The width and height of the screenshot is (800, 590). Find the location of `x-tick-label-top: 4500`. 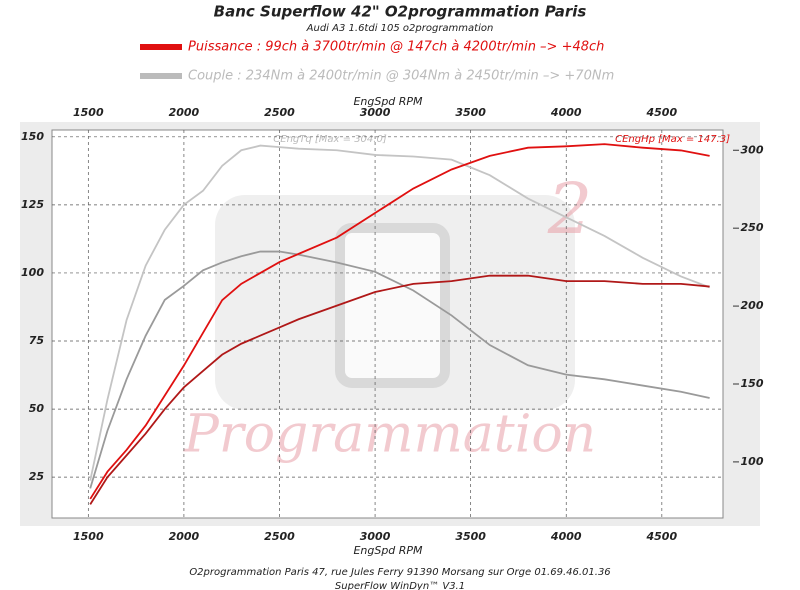

x-tick-label-top: 4500 is located at coordinates (662, 112).